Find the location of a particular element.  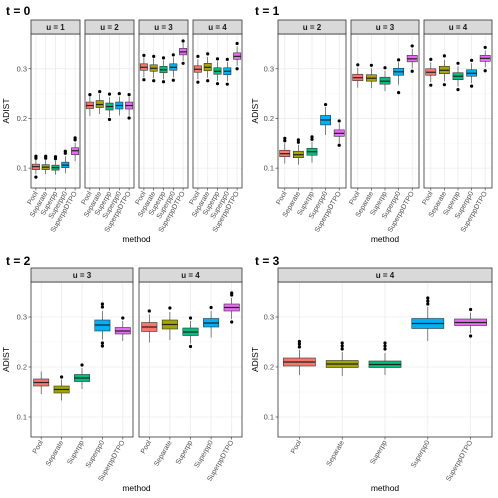

y-tick-label: 0.3 is located at coordinates (269, 317).